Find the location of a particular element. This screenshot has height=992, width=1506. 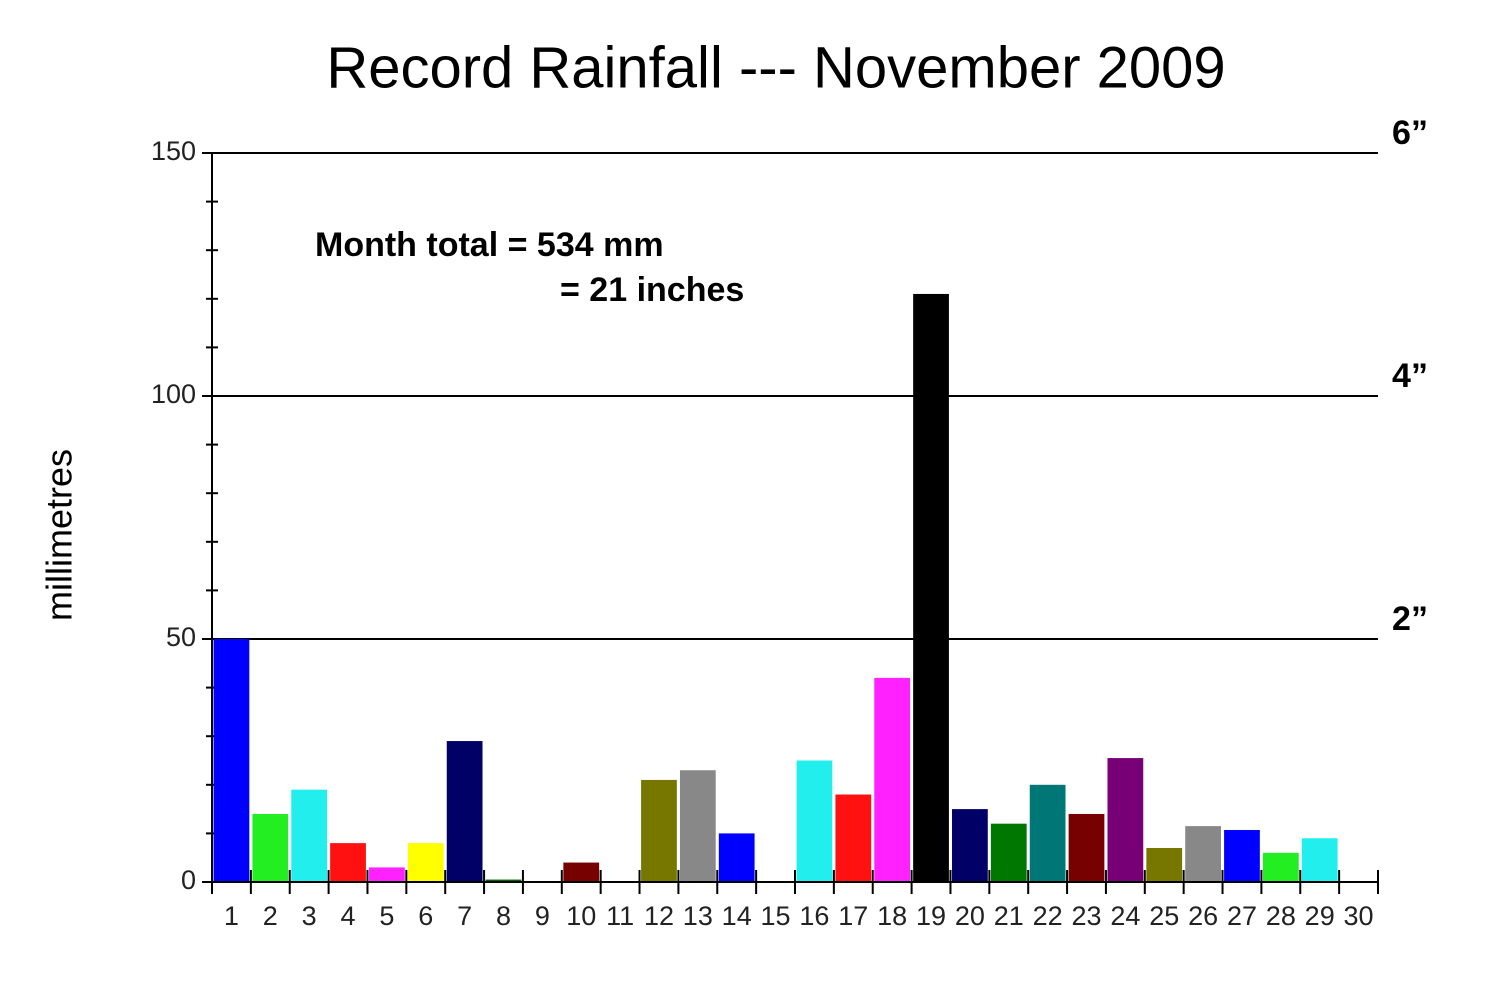

x-tick-label: 1 is located at coordinates (231, 916).